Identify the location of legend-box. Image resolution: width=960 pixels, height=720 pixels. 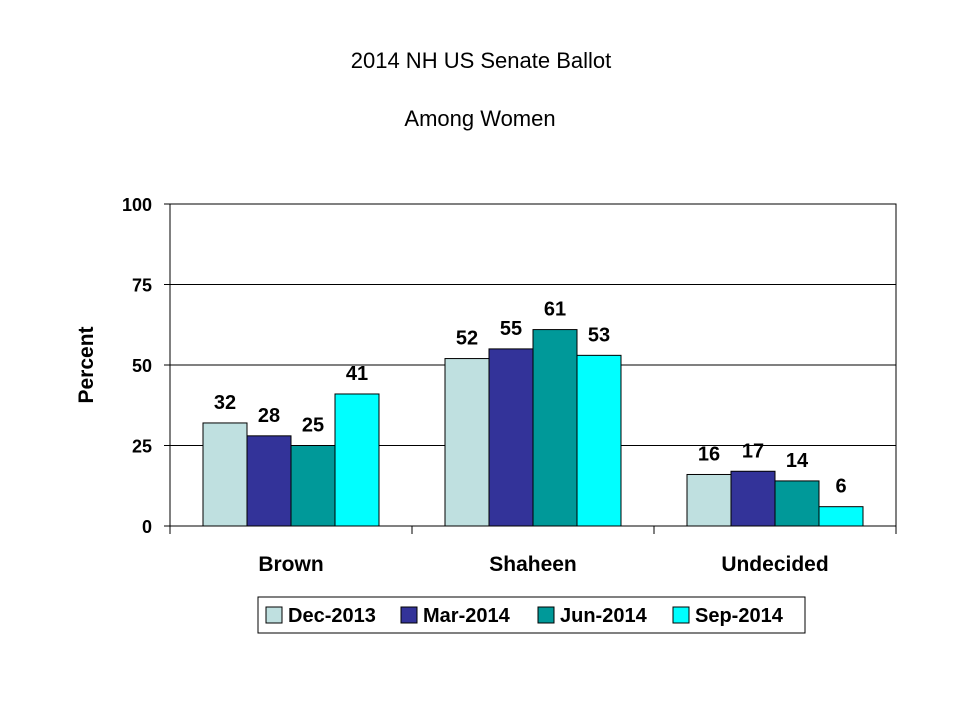
(531, 615).